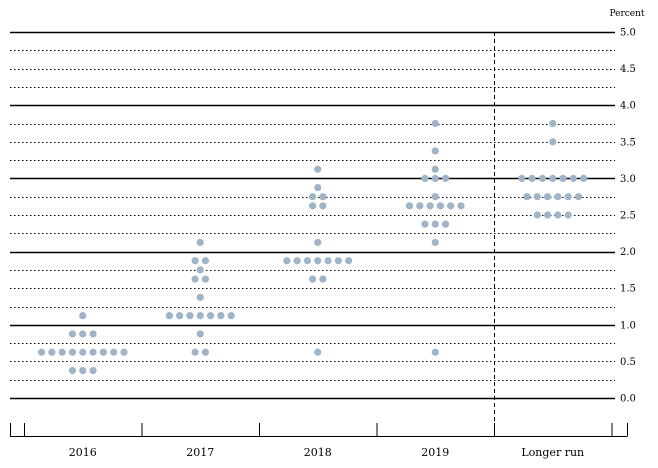 Image resolution: width=658 pixels, height=468 pixels. What do you see at coordinates (628, 289) in the screenshot?
I see `y-tick-label: 1.5` at bounding box center [628, 289].